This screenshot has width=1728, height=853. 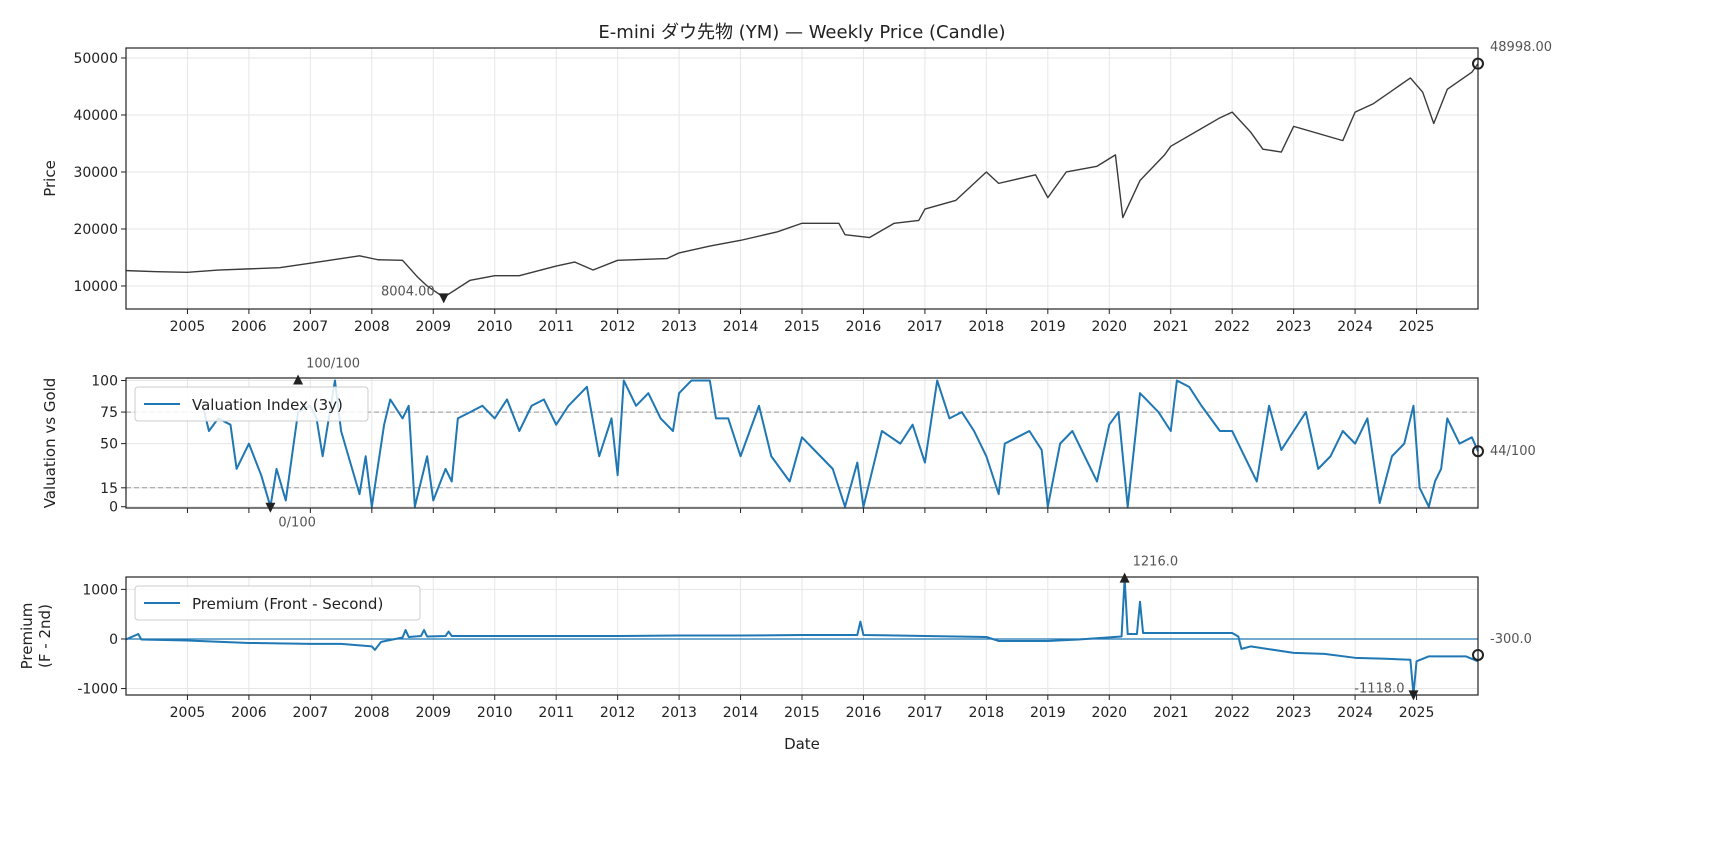 I want to click on annotation-label: -300.0, so click(x=1511, y=639).